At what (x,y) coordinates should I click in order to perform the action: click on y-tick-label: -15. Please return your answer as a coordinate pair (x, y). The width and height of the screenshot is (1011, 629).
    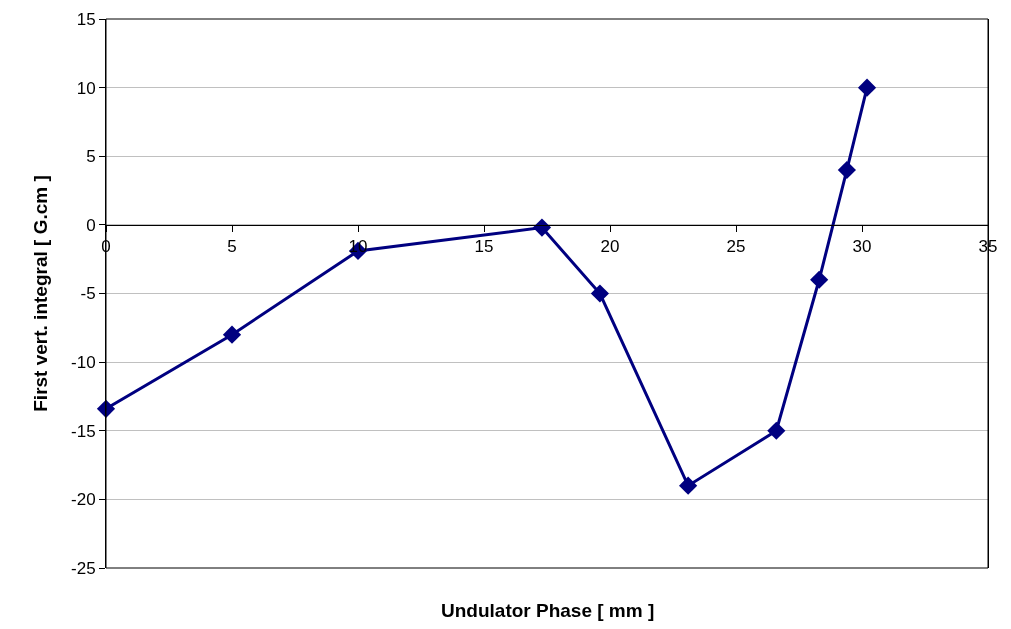
    Looking at the image, I should click on (83, 431).